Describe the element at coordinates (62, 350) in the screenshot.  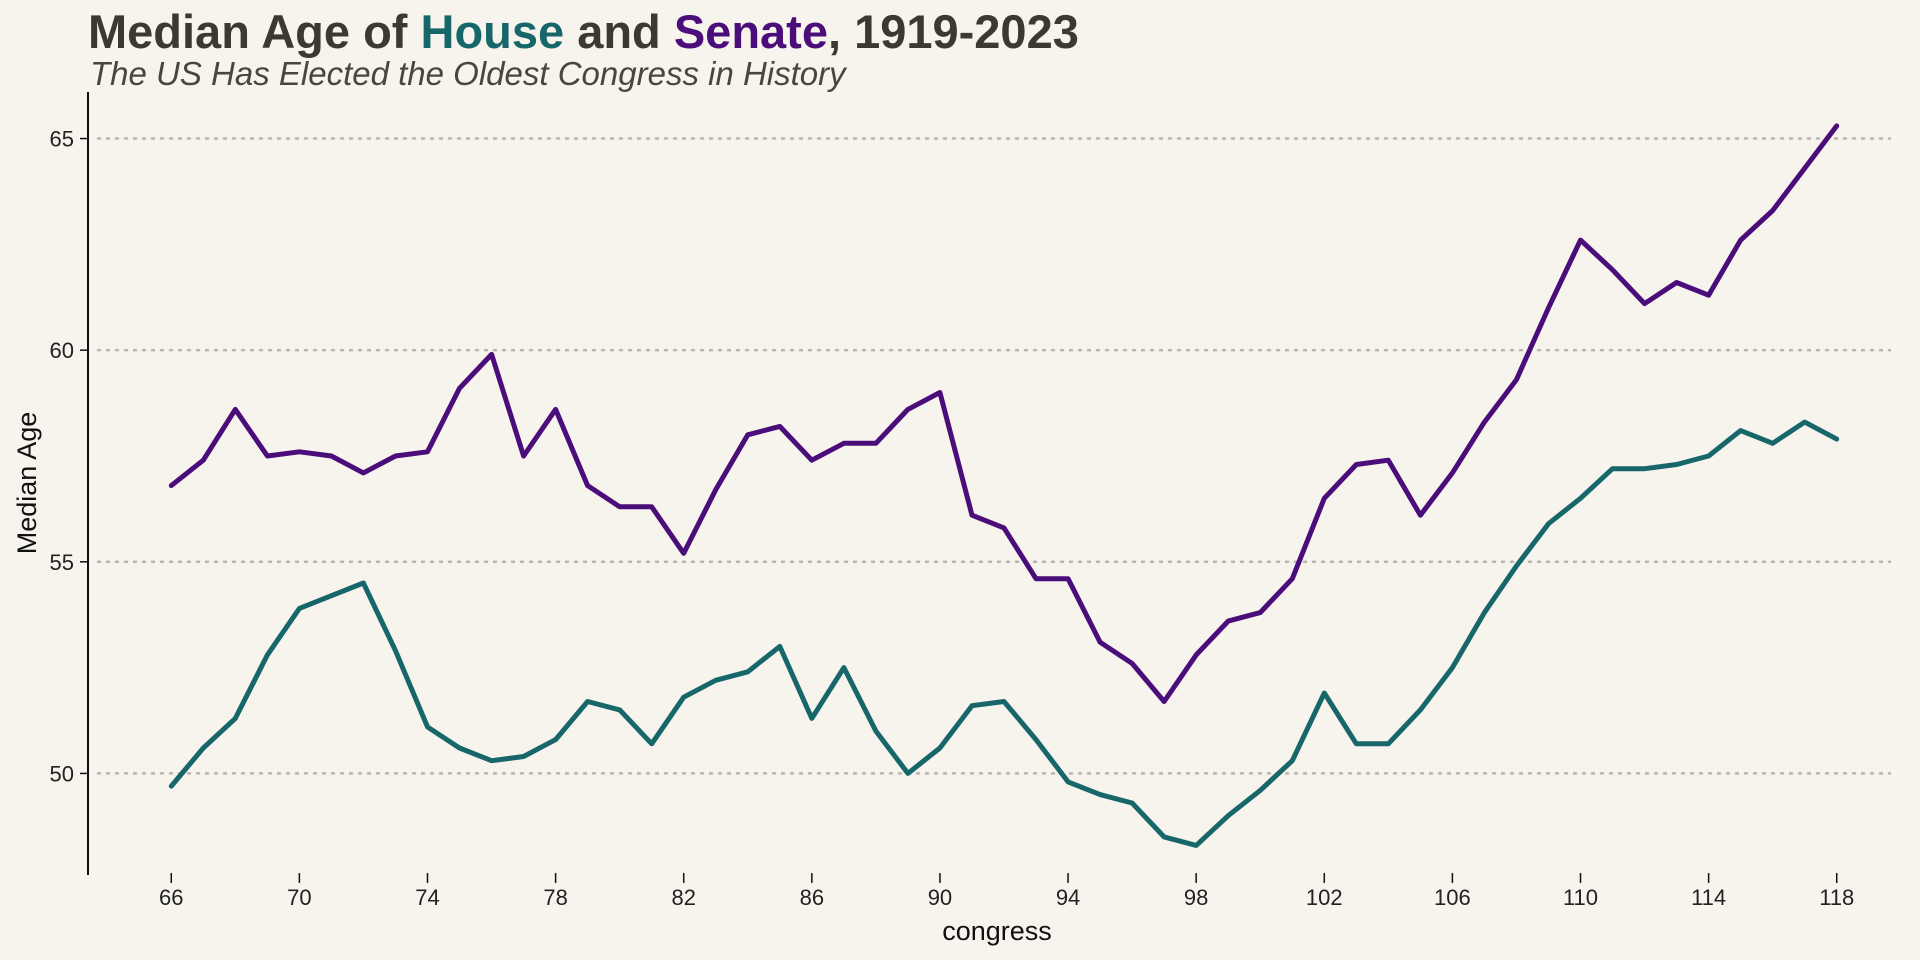
I see `y-tick-label-60: 60` at that location.